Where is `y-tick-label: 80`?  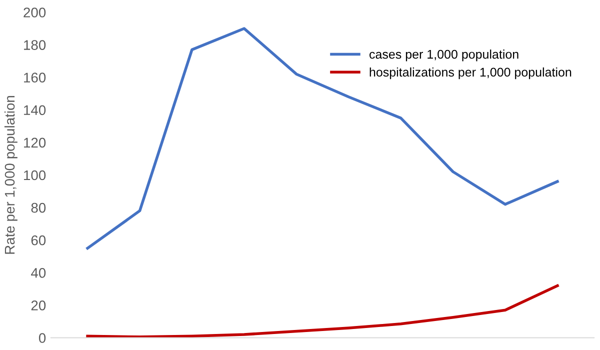
y-tick-label: 80 is located at coordinates (38, 207).